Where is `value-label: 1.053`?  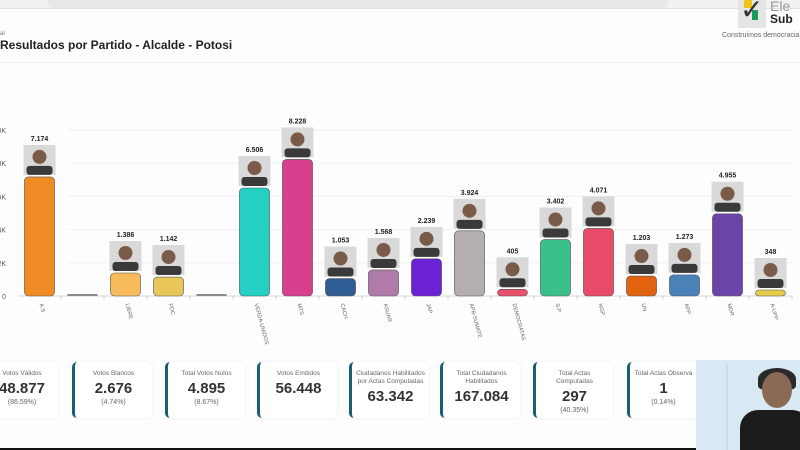 value-label: 1.053 is located at coordinates (341, 241).